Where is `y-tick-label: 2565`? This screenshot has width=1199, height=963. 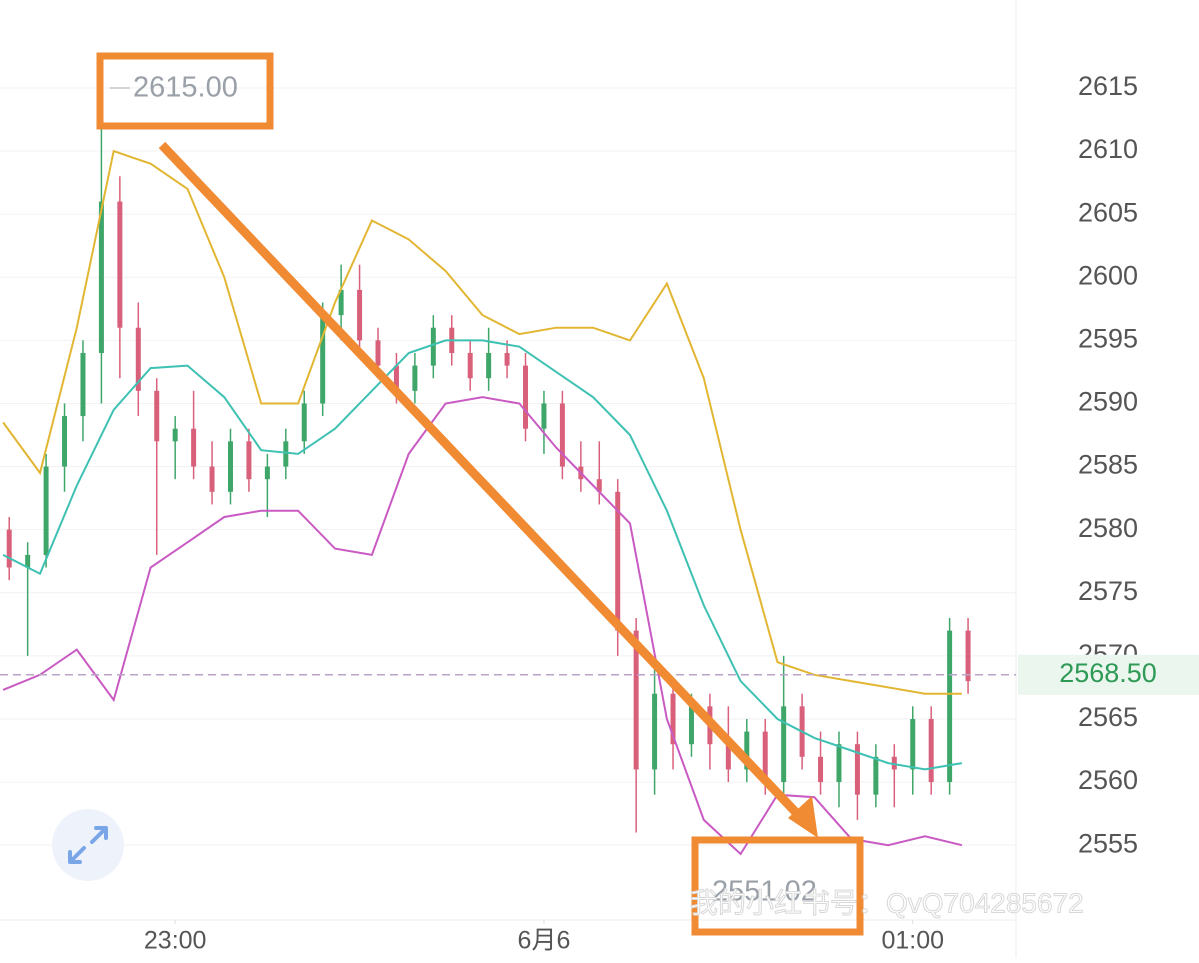
y-tick-label: 2565 is located at coordinates (1108, 717).